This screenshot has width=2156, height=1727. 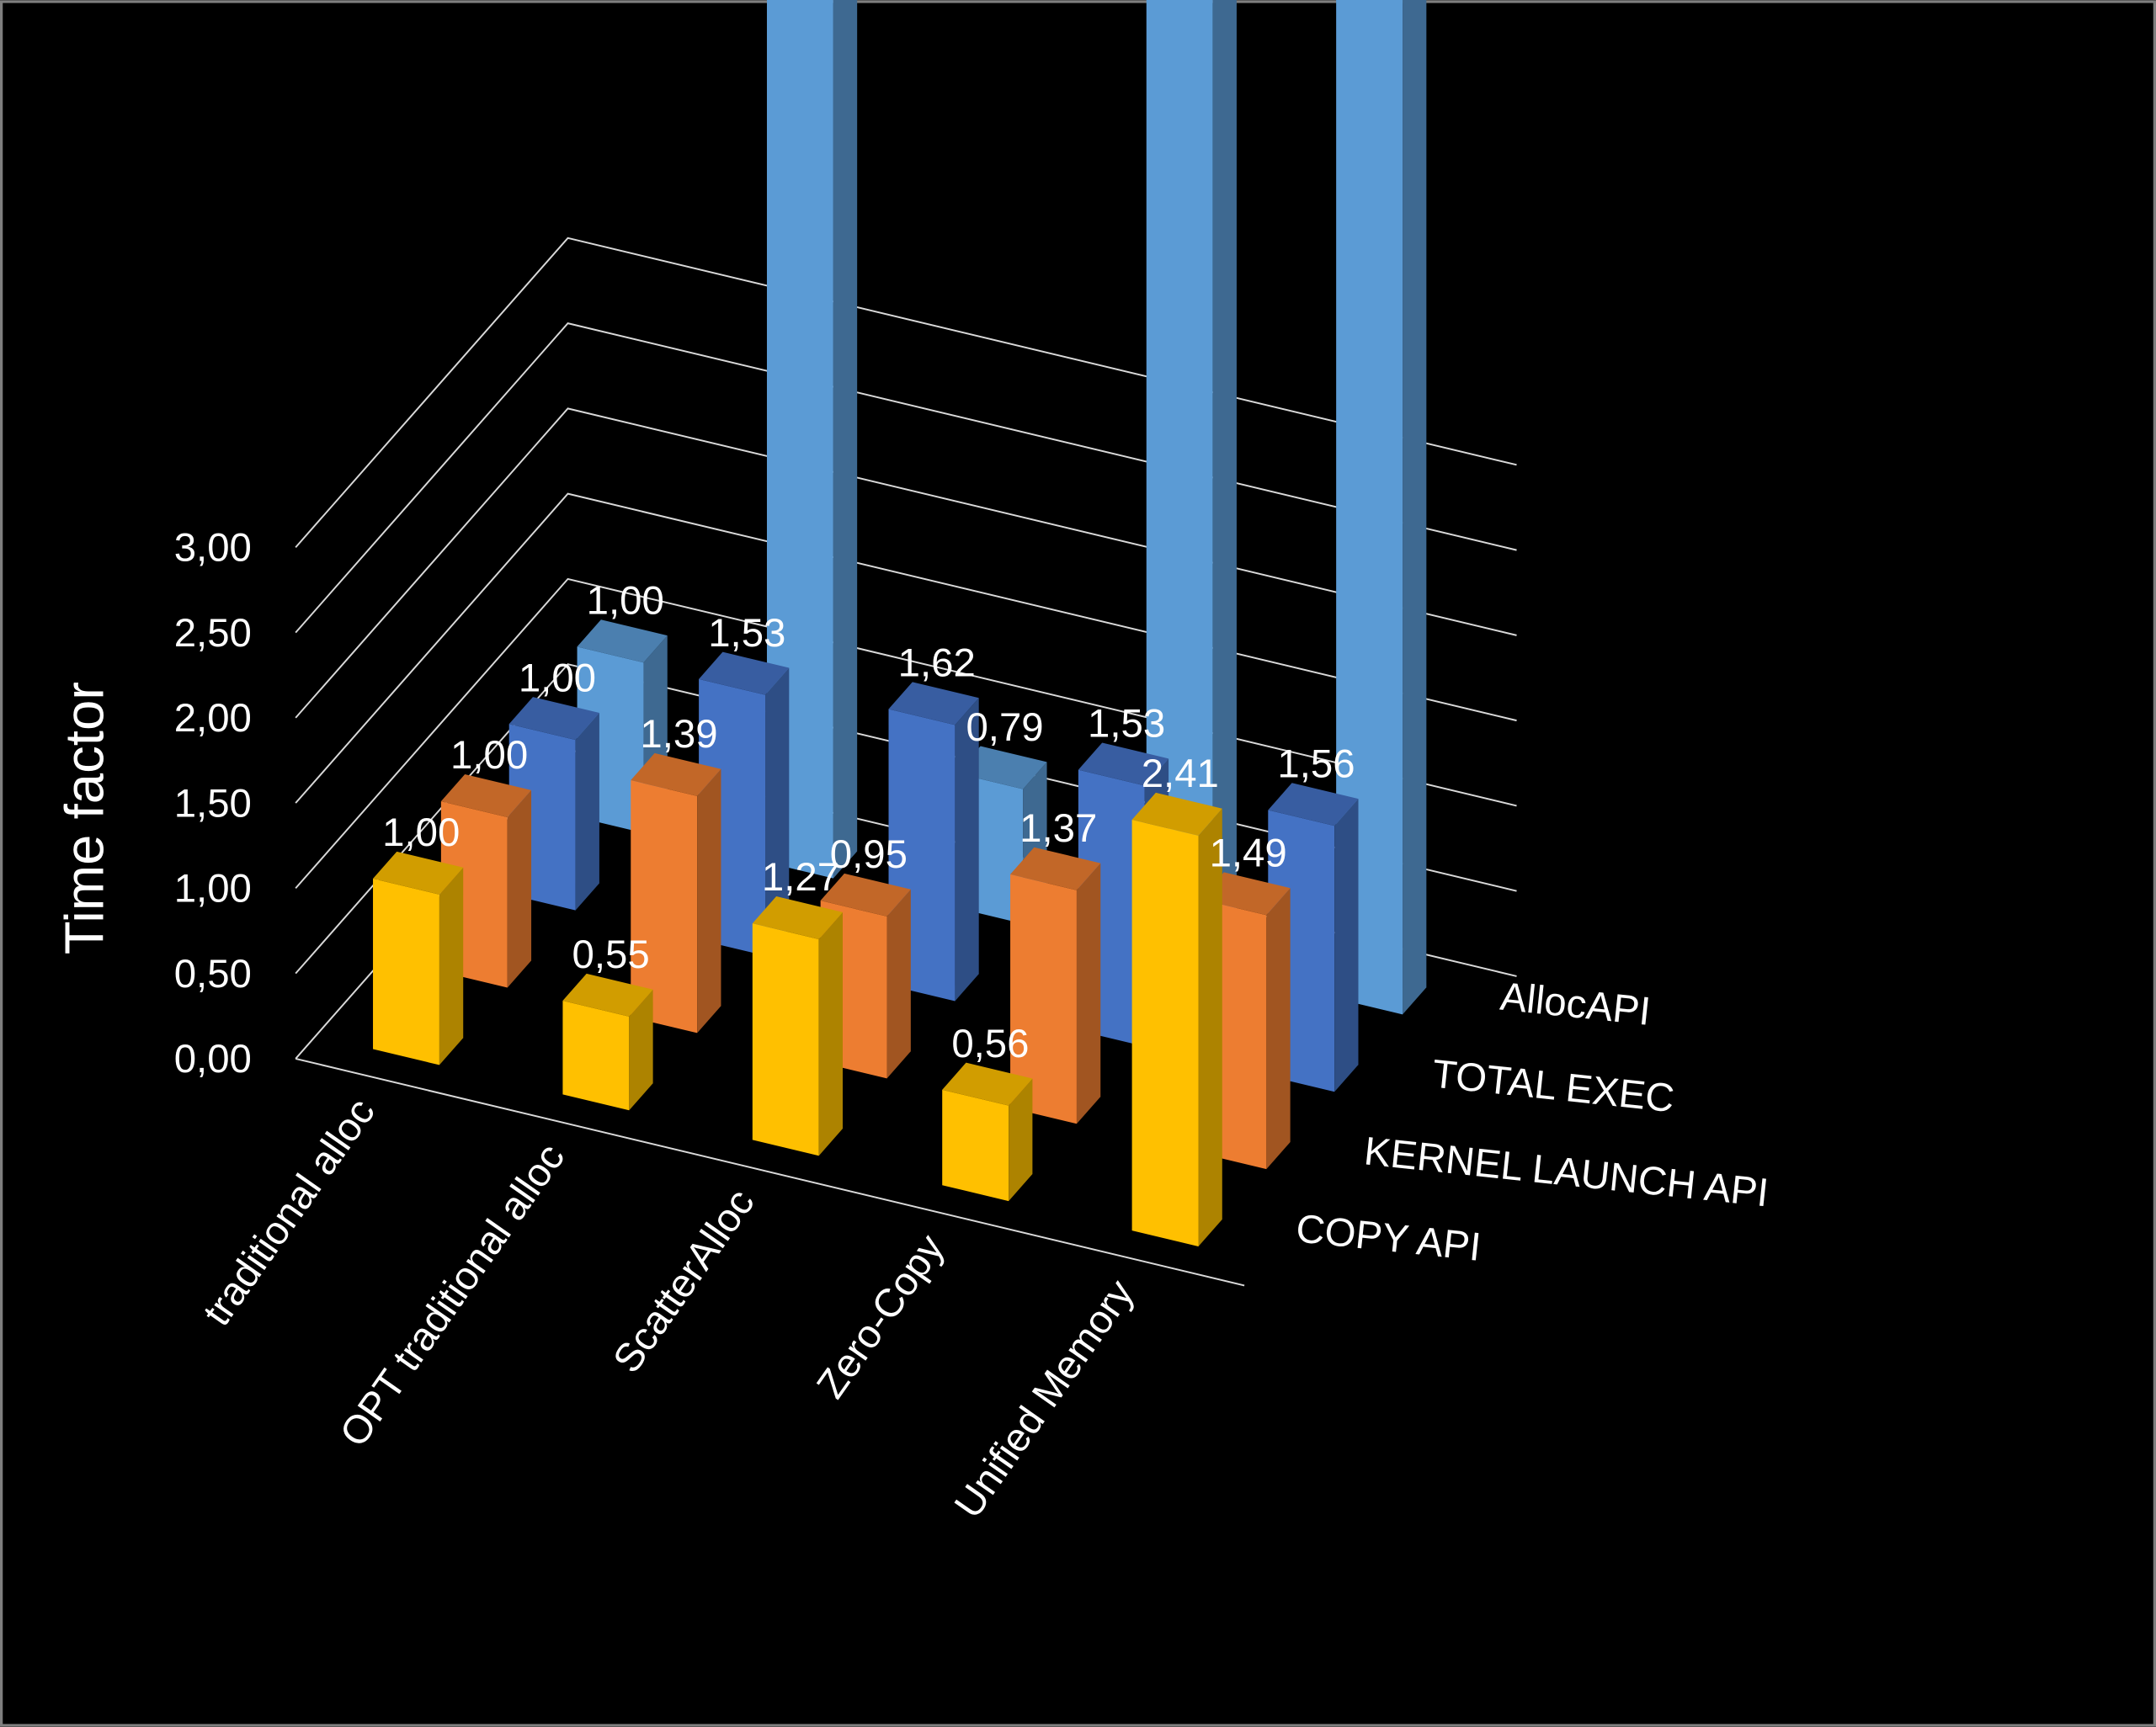 I want to click on floor-edge, so click(x=770, y=1172).